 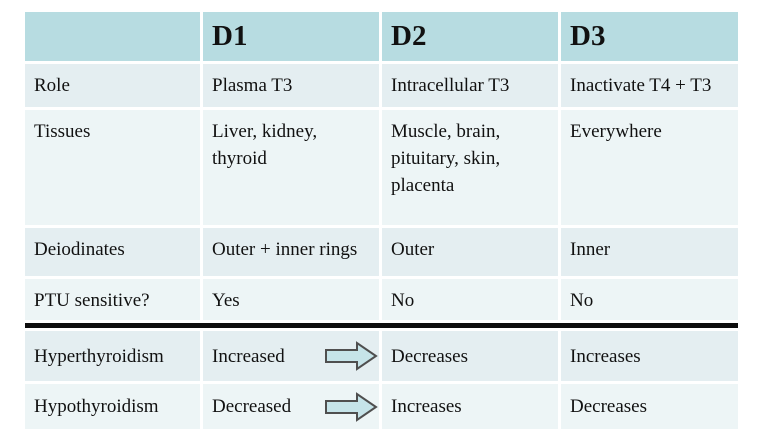 I want to click on cell-hypothyroidism-d1-text: Decreased, so click(x=252, y=406).